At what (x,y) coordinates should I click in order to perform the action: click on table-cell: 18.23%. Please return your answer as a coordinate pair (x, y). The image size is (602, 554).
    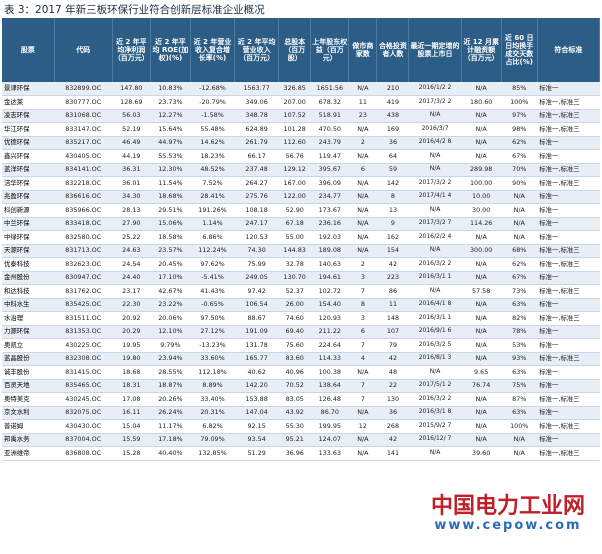
    Looking at the image, I should click on (212, 156).